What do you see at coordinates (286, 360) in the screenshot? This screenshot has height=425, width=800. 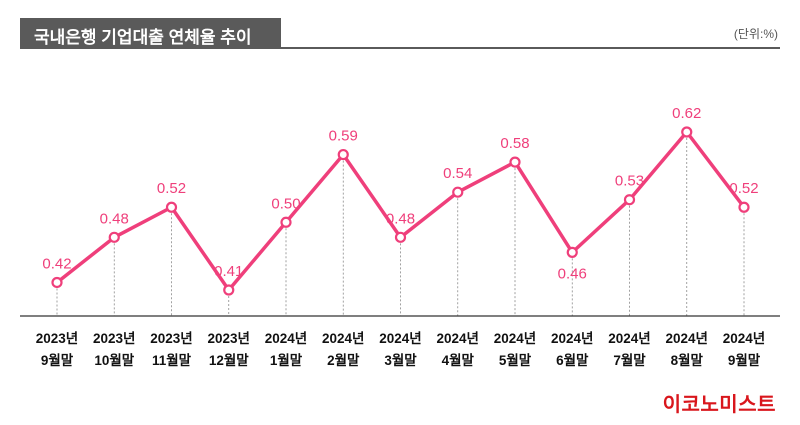 I see `tick-label-month: 1월말` at bounding box center [286, 360].